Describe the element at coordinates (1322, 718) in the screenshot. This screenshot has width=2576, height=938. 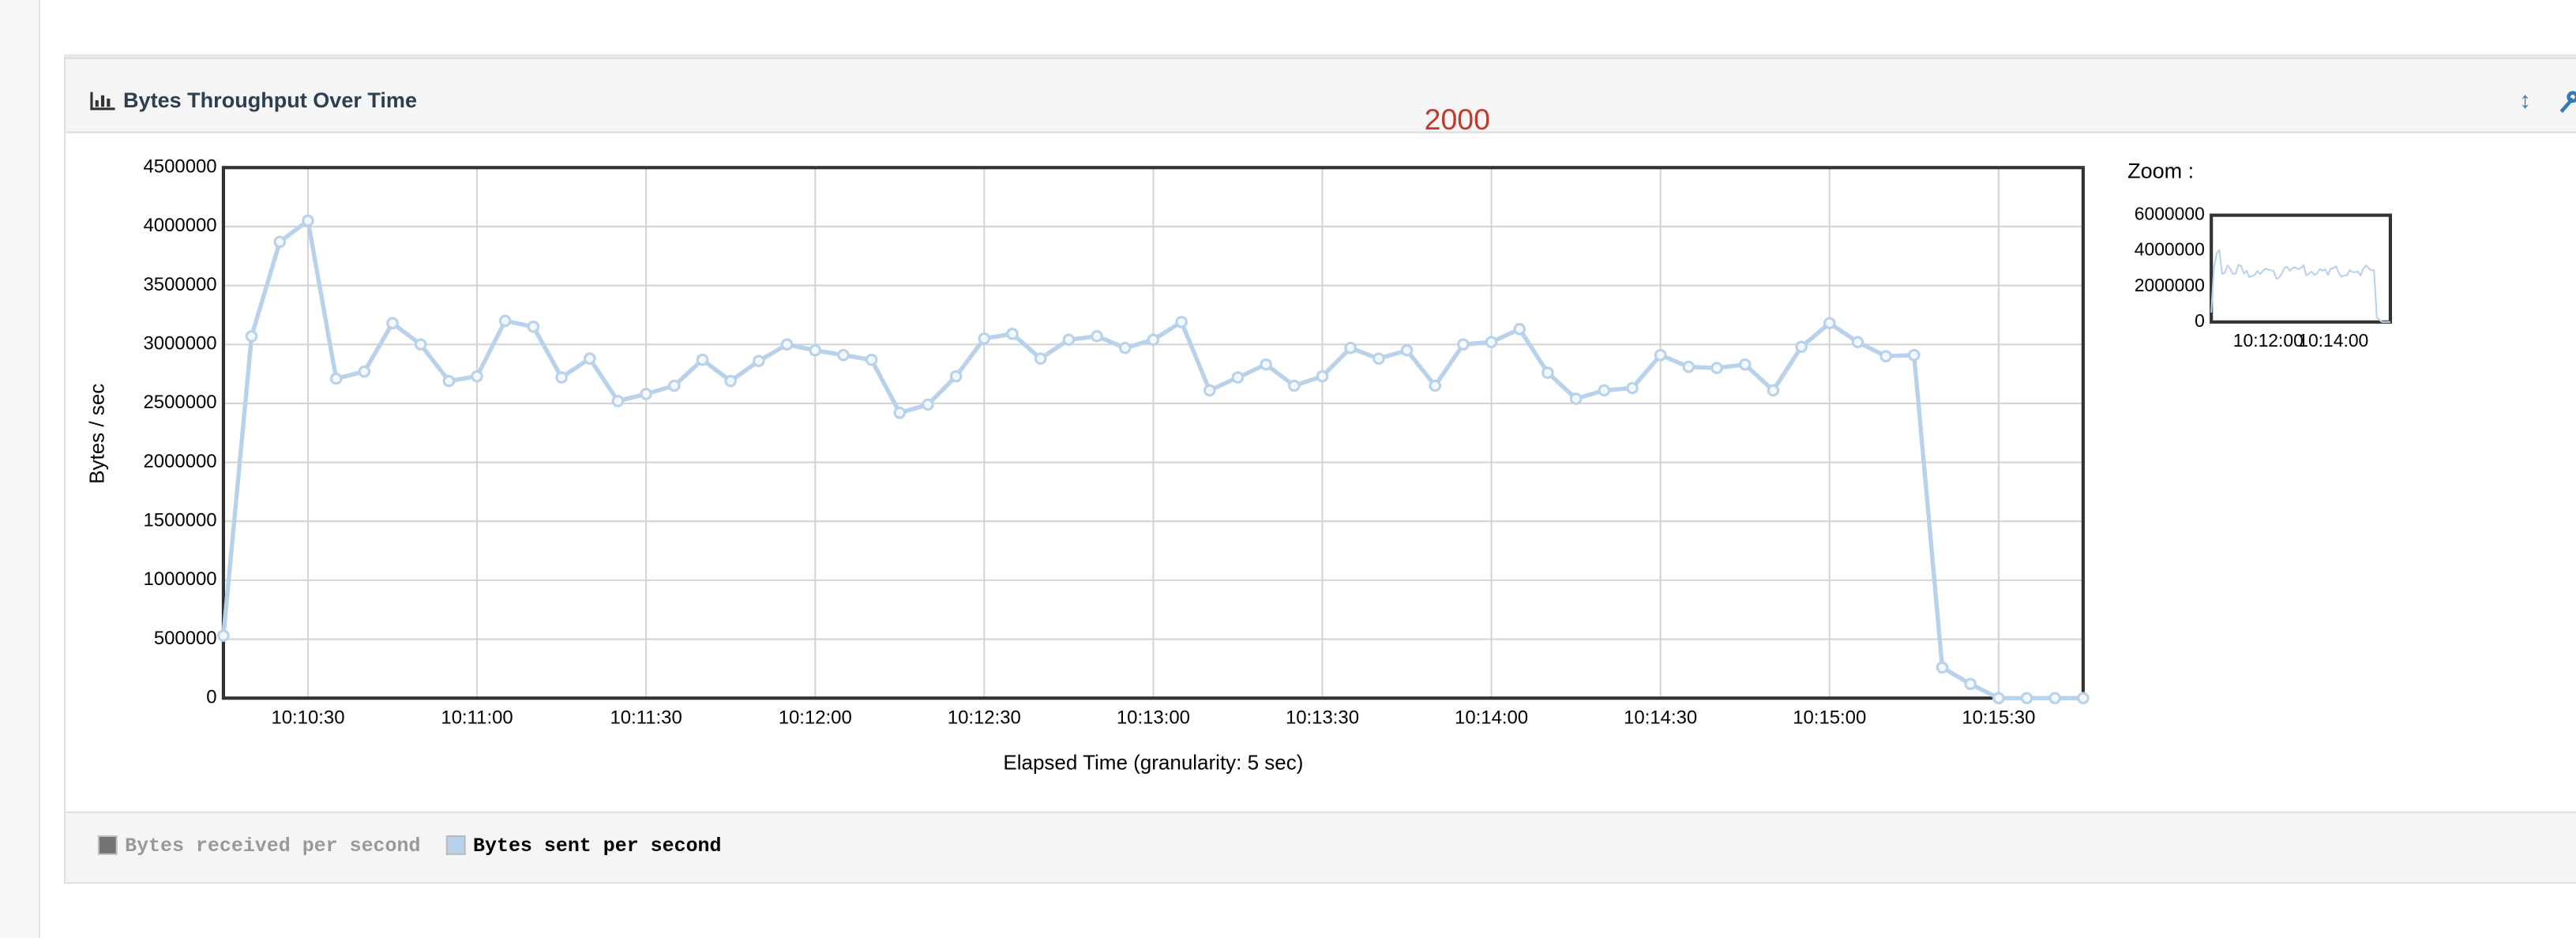
I see `x-tick-label: 10:13:30` at that location.